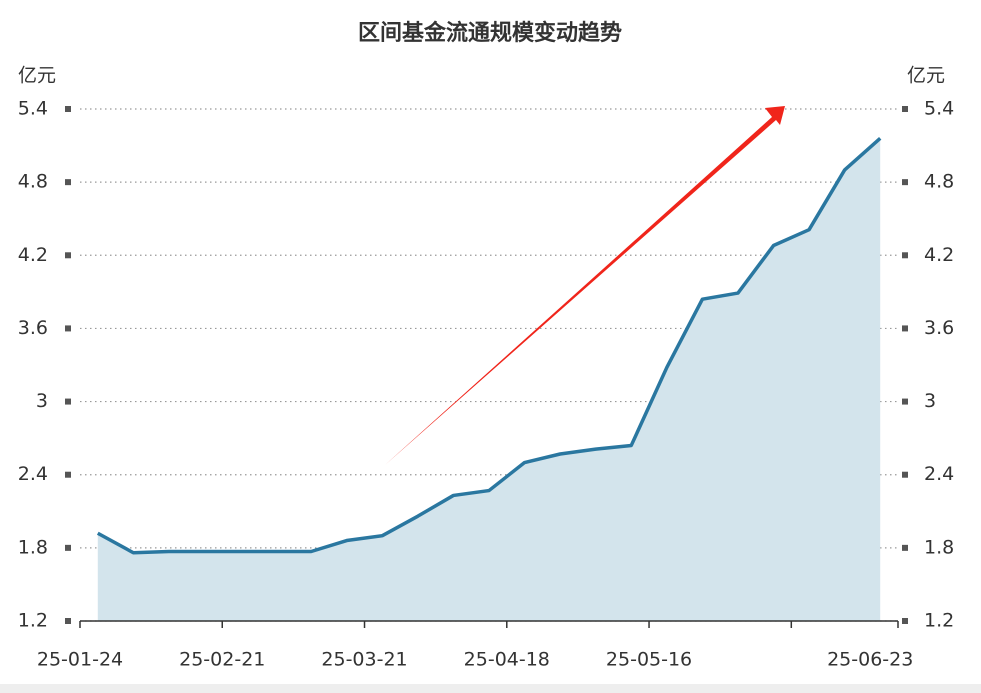 This screenshot has height=693, width=981. What do you see at coordinates (490, 688) in the screenshot?
I see `footer-strip` at bounding box center [490, 688].